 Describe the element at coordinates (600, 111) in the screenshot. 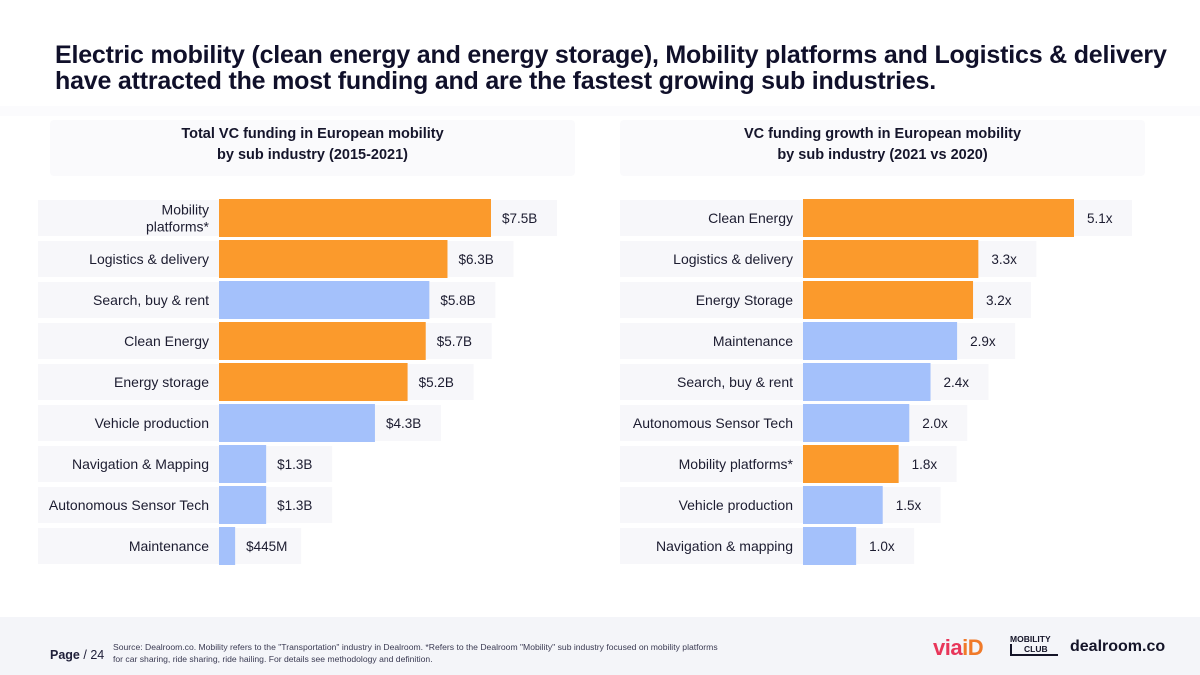

I see `band-divider` at that location.